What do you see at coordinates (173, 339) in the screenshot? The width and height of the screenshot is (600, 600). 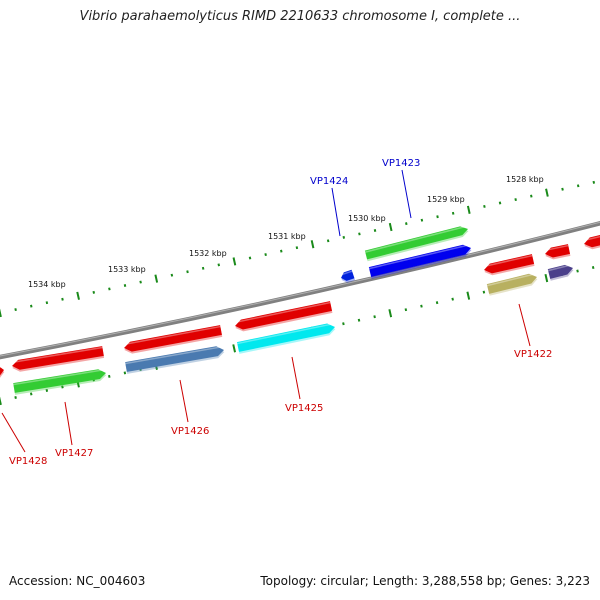 I see `gene-feature-vp1426-gene` at bounding box center [173, 339].